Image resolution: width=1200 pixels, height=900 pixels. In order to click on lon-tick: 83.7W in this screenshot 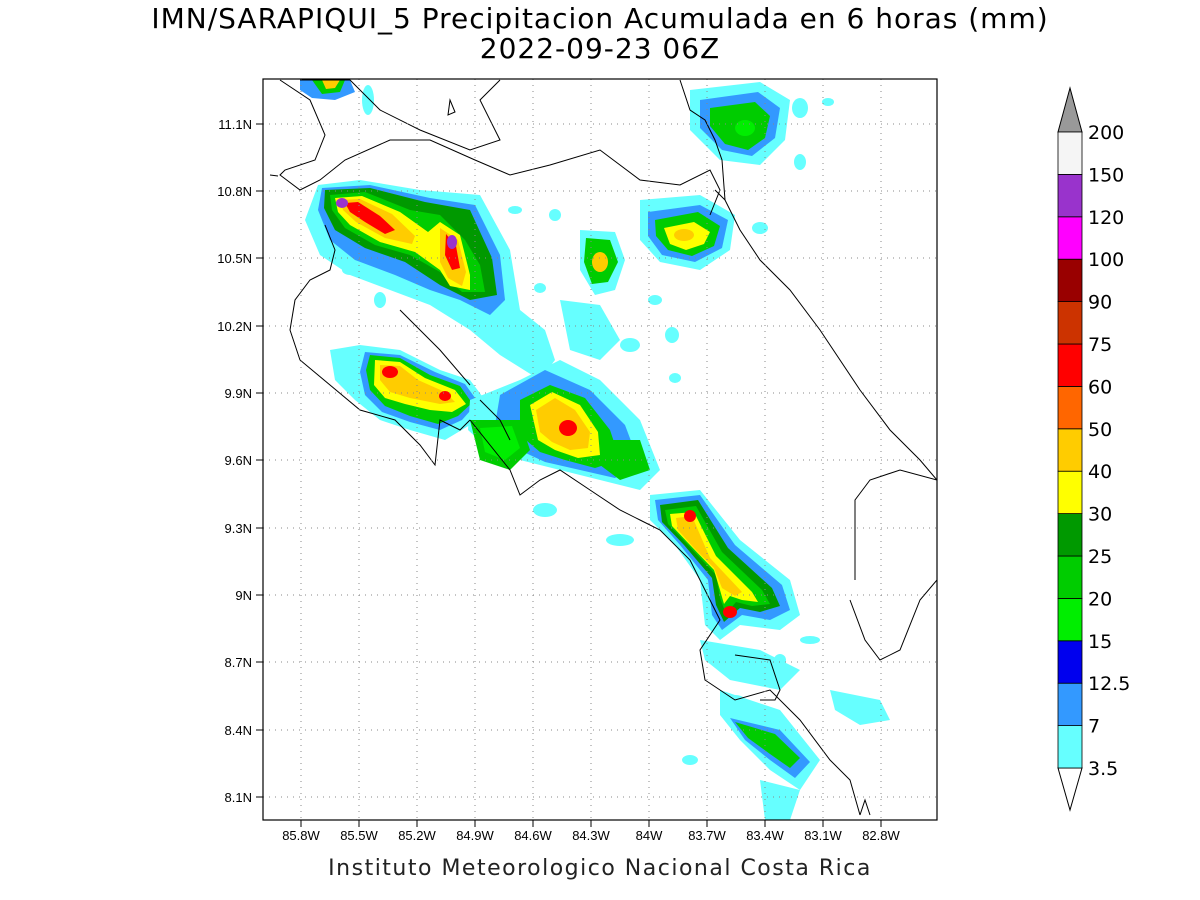, I will do `click(707, 831)`.